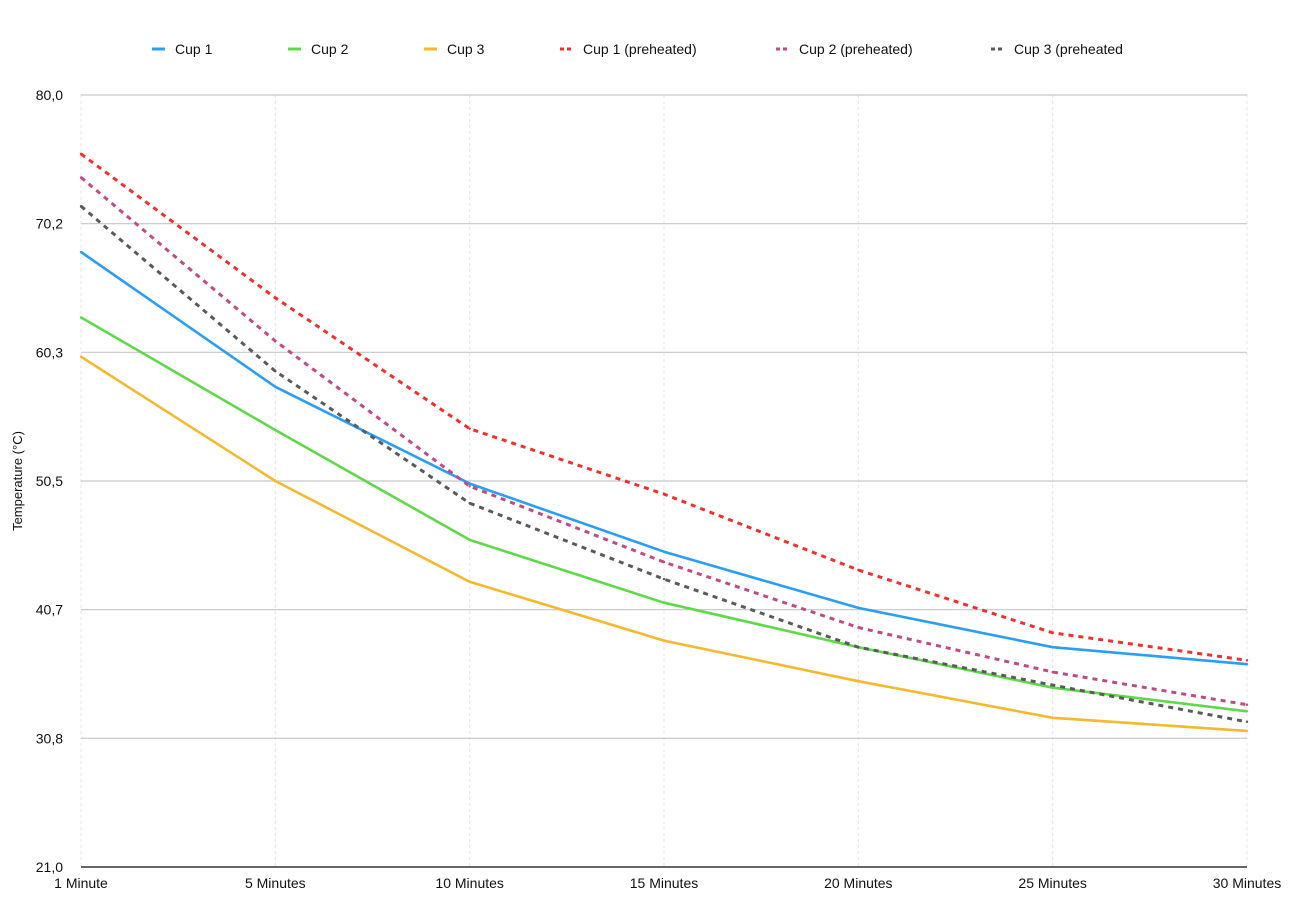  Describe the element at coordinates (49, 610) in the screenshot. I see `y-tick-label: 40,7` at that location.